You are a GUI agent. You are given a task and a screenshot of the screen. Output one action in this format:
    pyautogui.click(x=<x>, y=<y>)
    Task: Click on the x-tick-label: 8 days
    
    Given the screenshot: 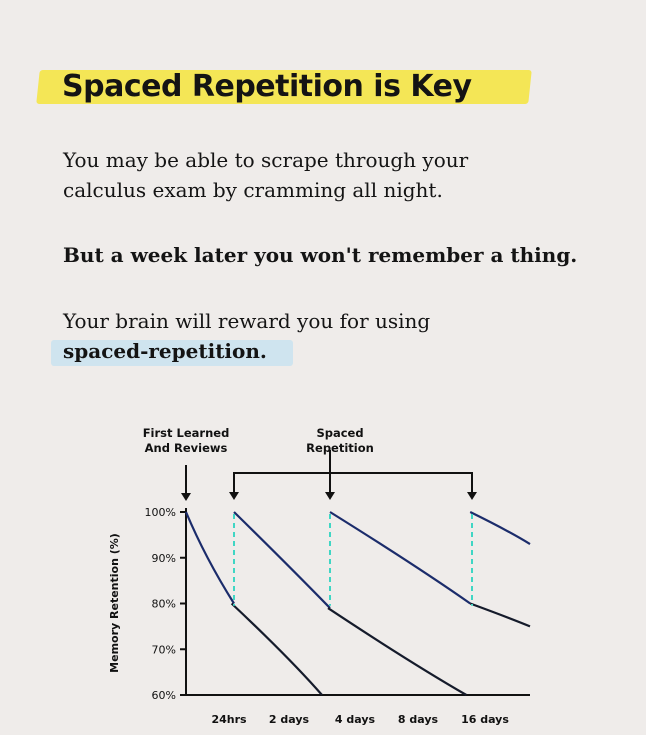 What is the action you would take?
    pyautogui.click(x=418, y=719)
    